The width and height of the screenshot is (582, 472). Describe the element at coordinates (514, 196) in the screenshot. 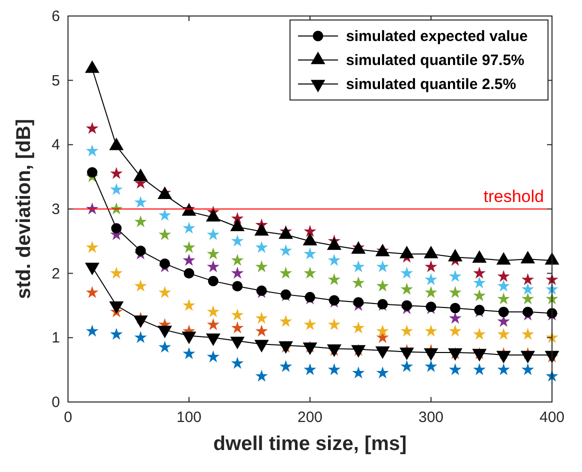

I see `ref-line-label: treshold` at that location.